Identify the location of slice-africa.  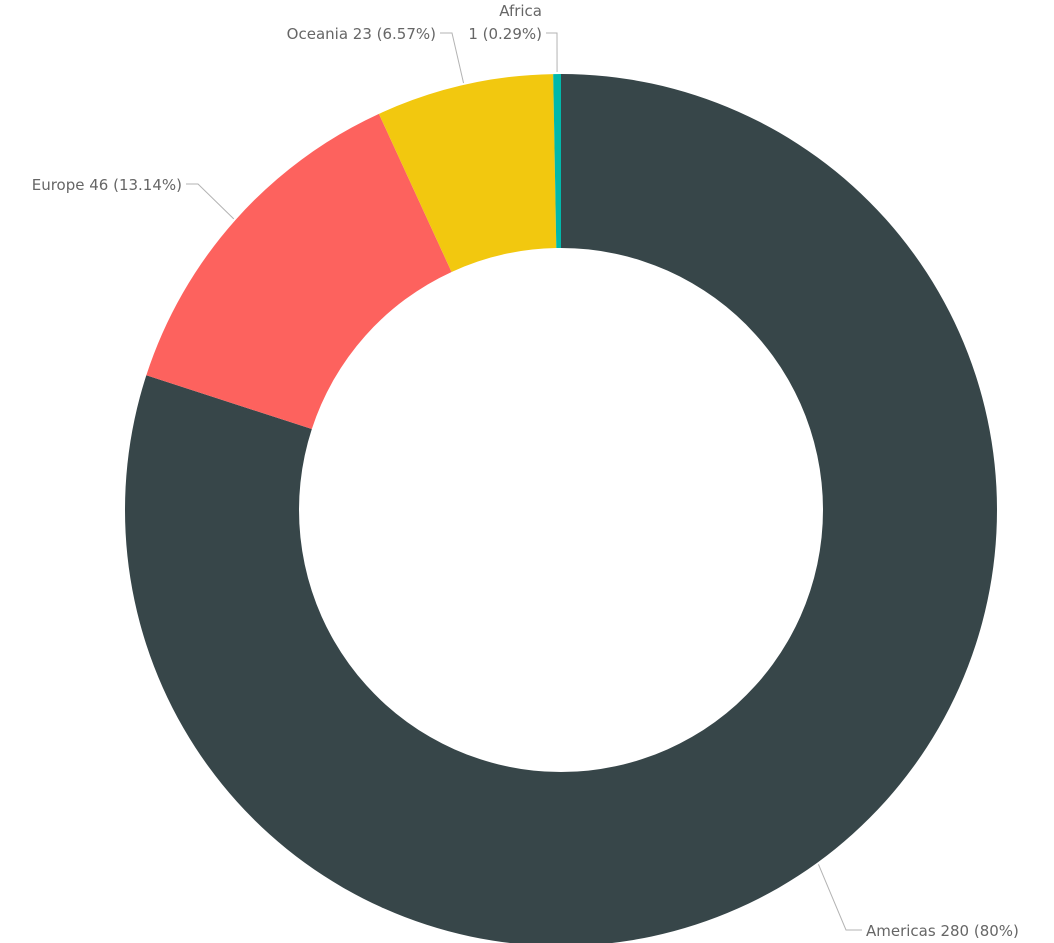
(557, 161).